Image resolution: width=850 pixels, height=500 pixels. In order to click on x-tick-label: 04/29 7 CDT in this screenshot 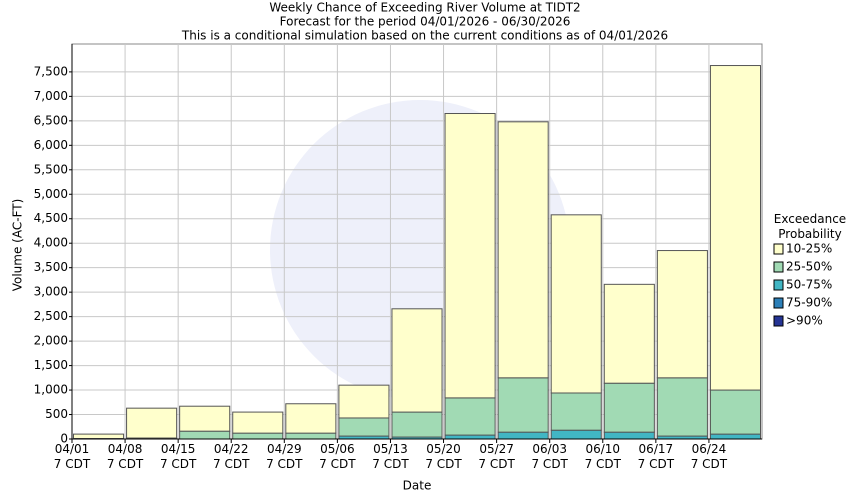, I will do `click(284, 456)`.